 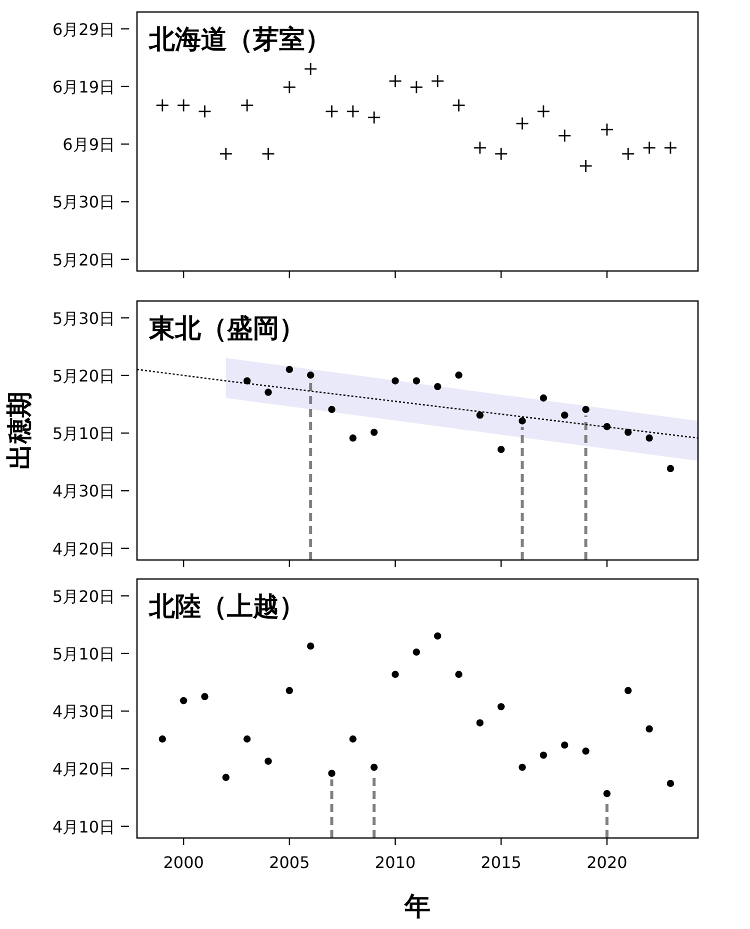 I want to click on y-axis-title: 出穂期, so click(x=20, y=431).